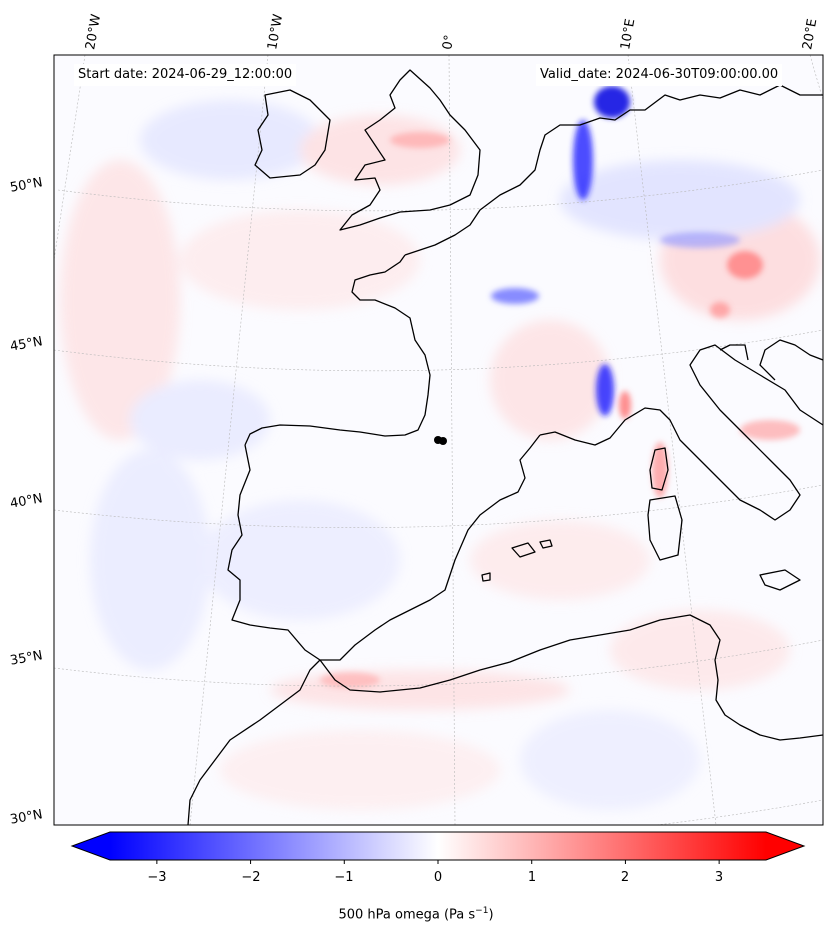  Describe the element at coordinates (449, 42) in the screenshot. I see `lon-label-0: 0°` at that location.